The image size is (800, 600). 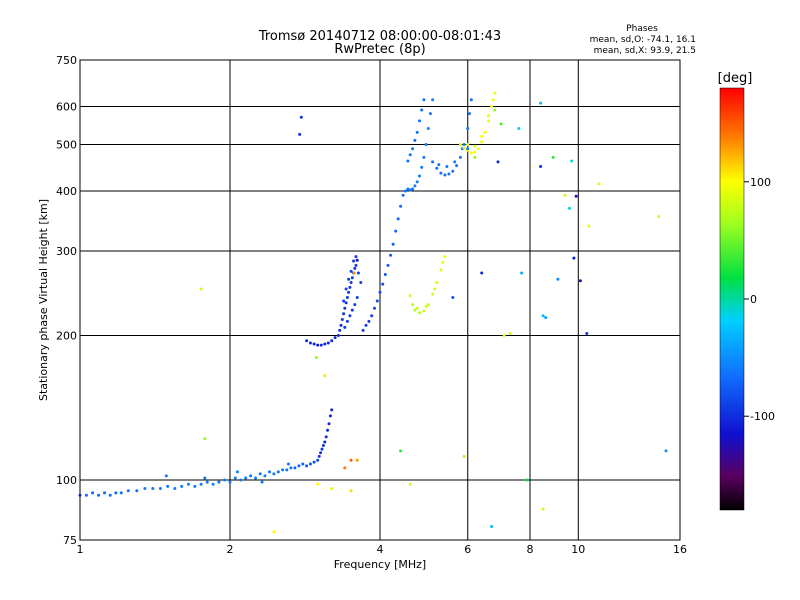 What do you see at coordinates (66, 107) in the screenshot?
I see `y-tick-label: 600` at bounding box center [66, 107].